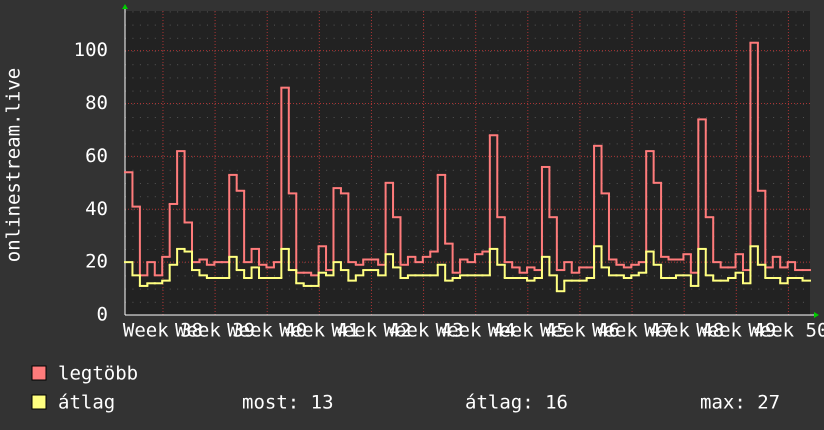 The height and width of the screenshot is (430, 824). Describe the element at coordinates (288, 403) in the screenshot. I see `stat: most: 13` at that location.